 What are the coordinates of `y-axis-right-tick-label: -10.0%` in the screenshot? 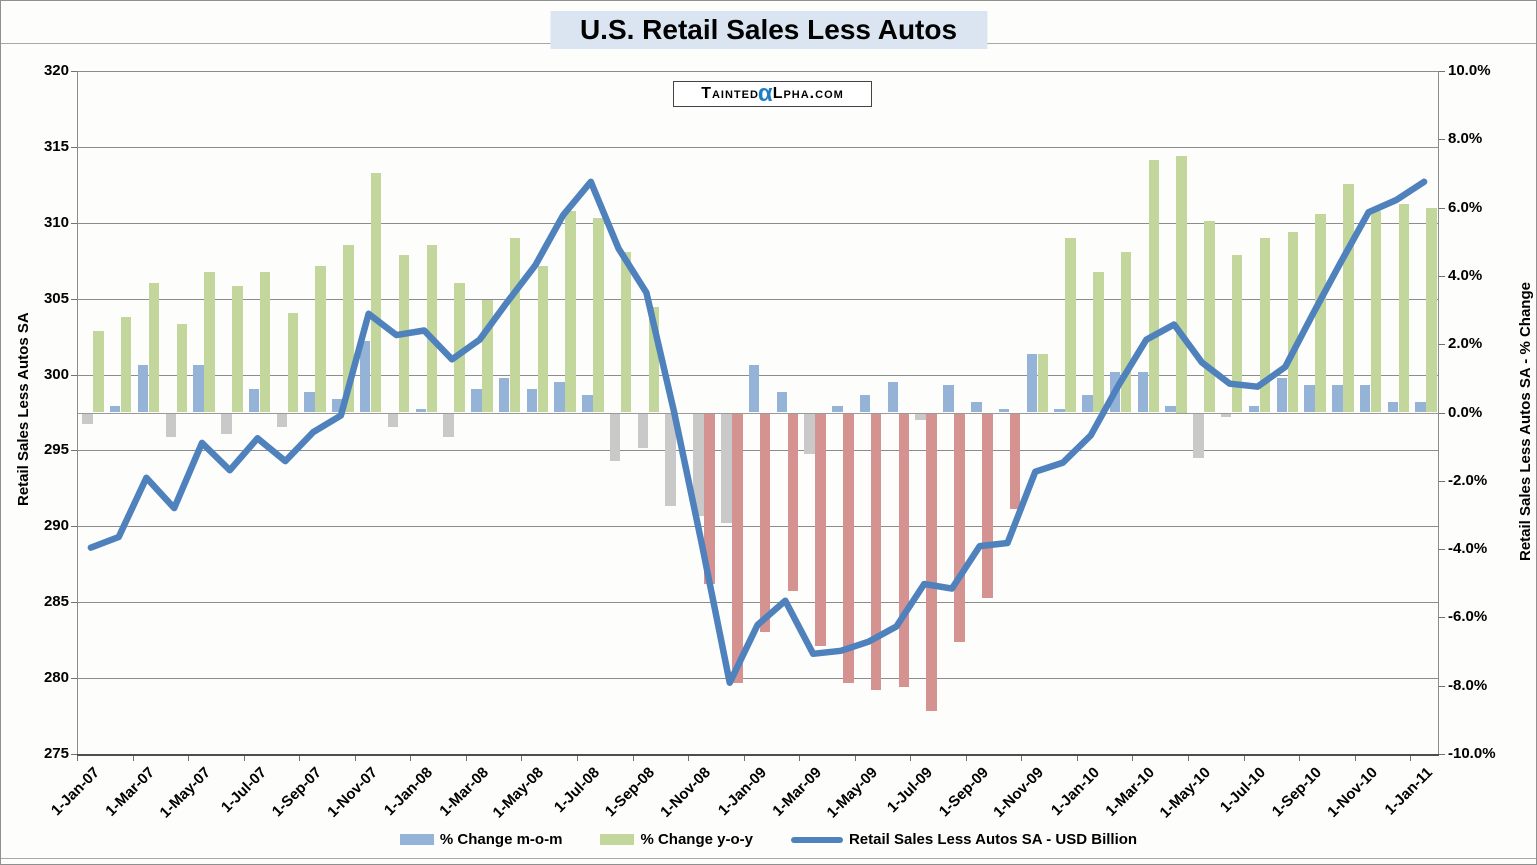 It's located at (1472, 753).